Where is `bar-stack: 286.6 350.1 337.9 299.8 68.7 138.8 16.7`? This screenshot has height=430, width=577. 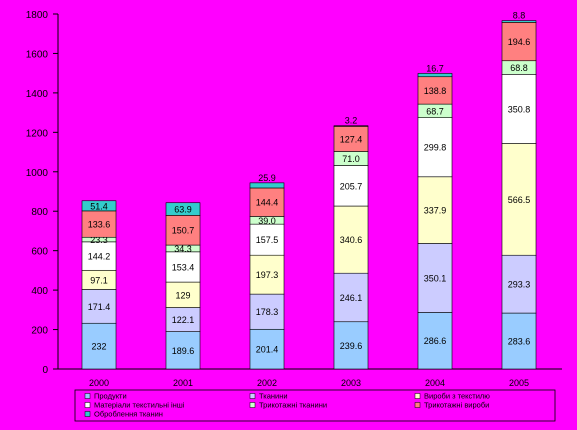 bar-stack: 286.6 350.1 337.9 299.8 68.7 138.8 16.7 is located at coordinates (435, 216).